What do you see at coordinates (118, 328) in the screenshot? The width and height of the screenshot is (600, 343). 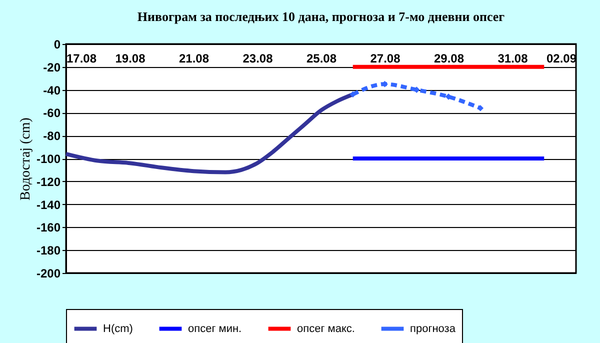 I see `legend-label: H(cm)` at bounding box center [118, 328].